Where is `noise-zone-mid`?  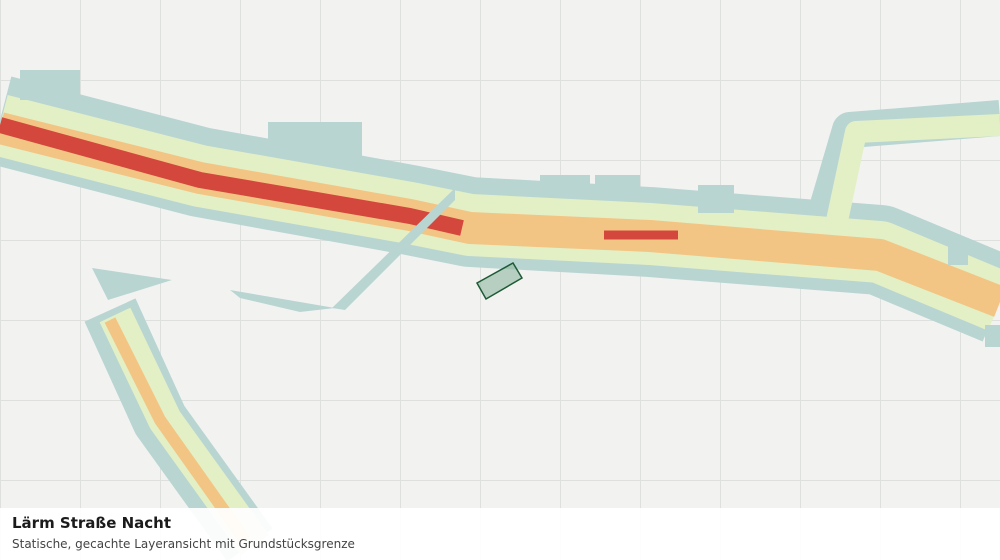
noise-zone-mid is located at coordinates (177, 430).